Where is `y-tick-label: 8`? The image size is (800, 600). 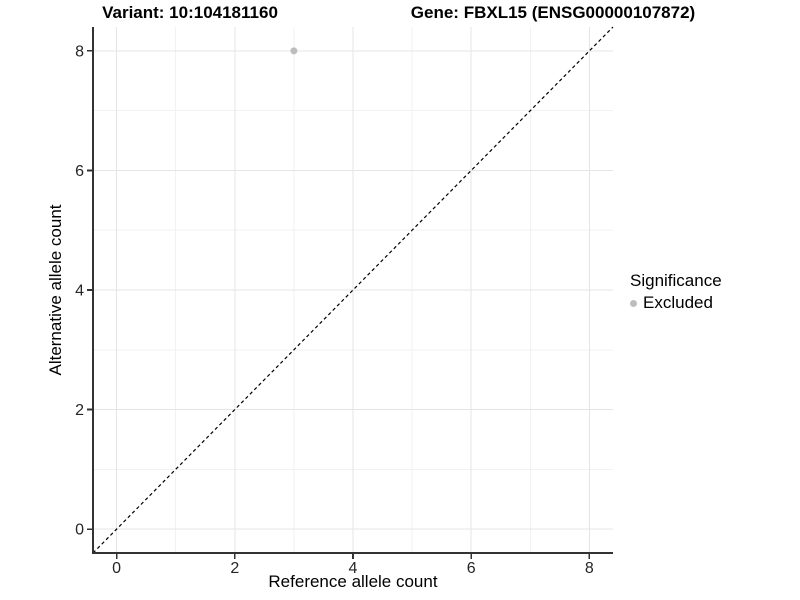
y-tick-label: 8 is located at coordinates (79, 51).